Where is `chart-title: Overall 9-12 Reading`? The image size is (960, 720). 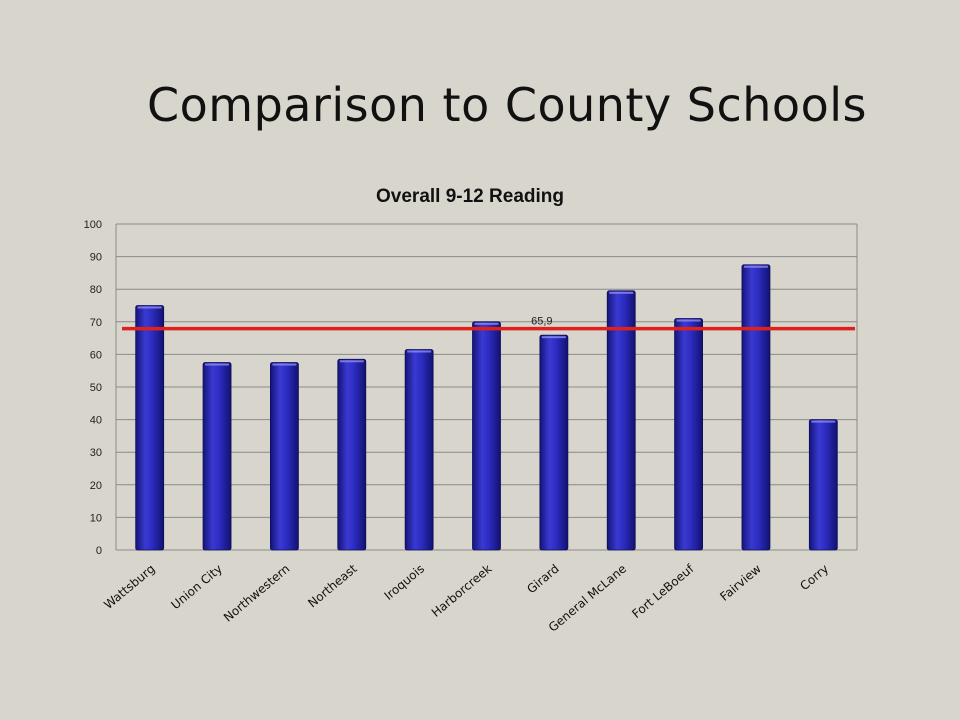
chart-title: Overall 9-12 Reading is located at coordinates (470, 196).